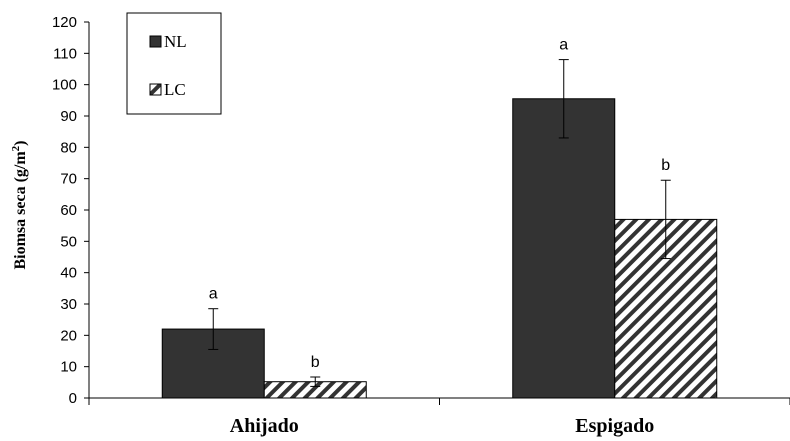 The height and width of the screenshot is (441, 790). Describe the element at coordinates (65, 53) in the screenshot. I see `y-tick-label: 110` at that location.